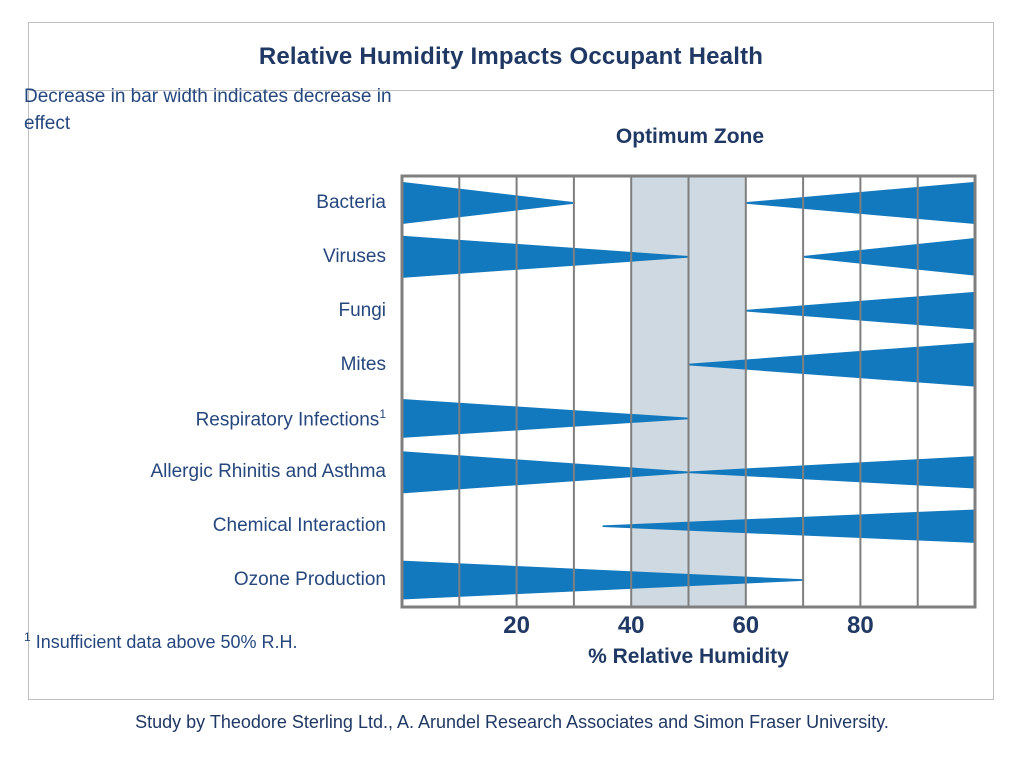 This screenshot has width=1024, height=771. What do you see at coordinates (688, 629) in the screenshot?
I see `x-axis-tick-labels: 20 40 60 80` at bounding box center [688, 629].